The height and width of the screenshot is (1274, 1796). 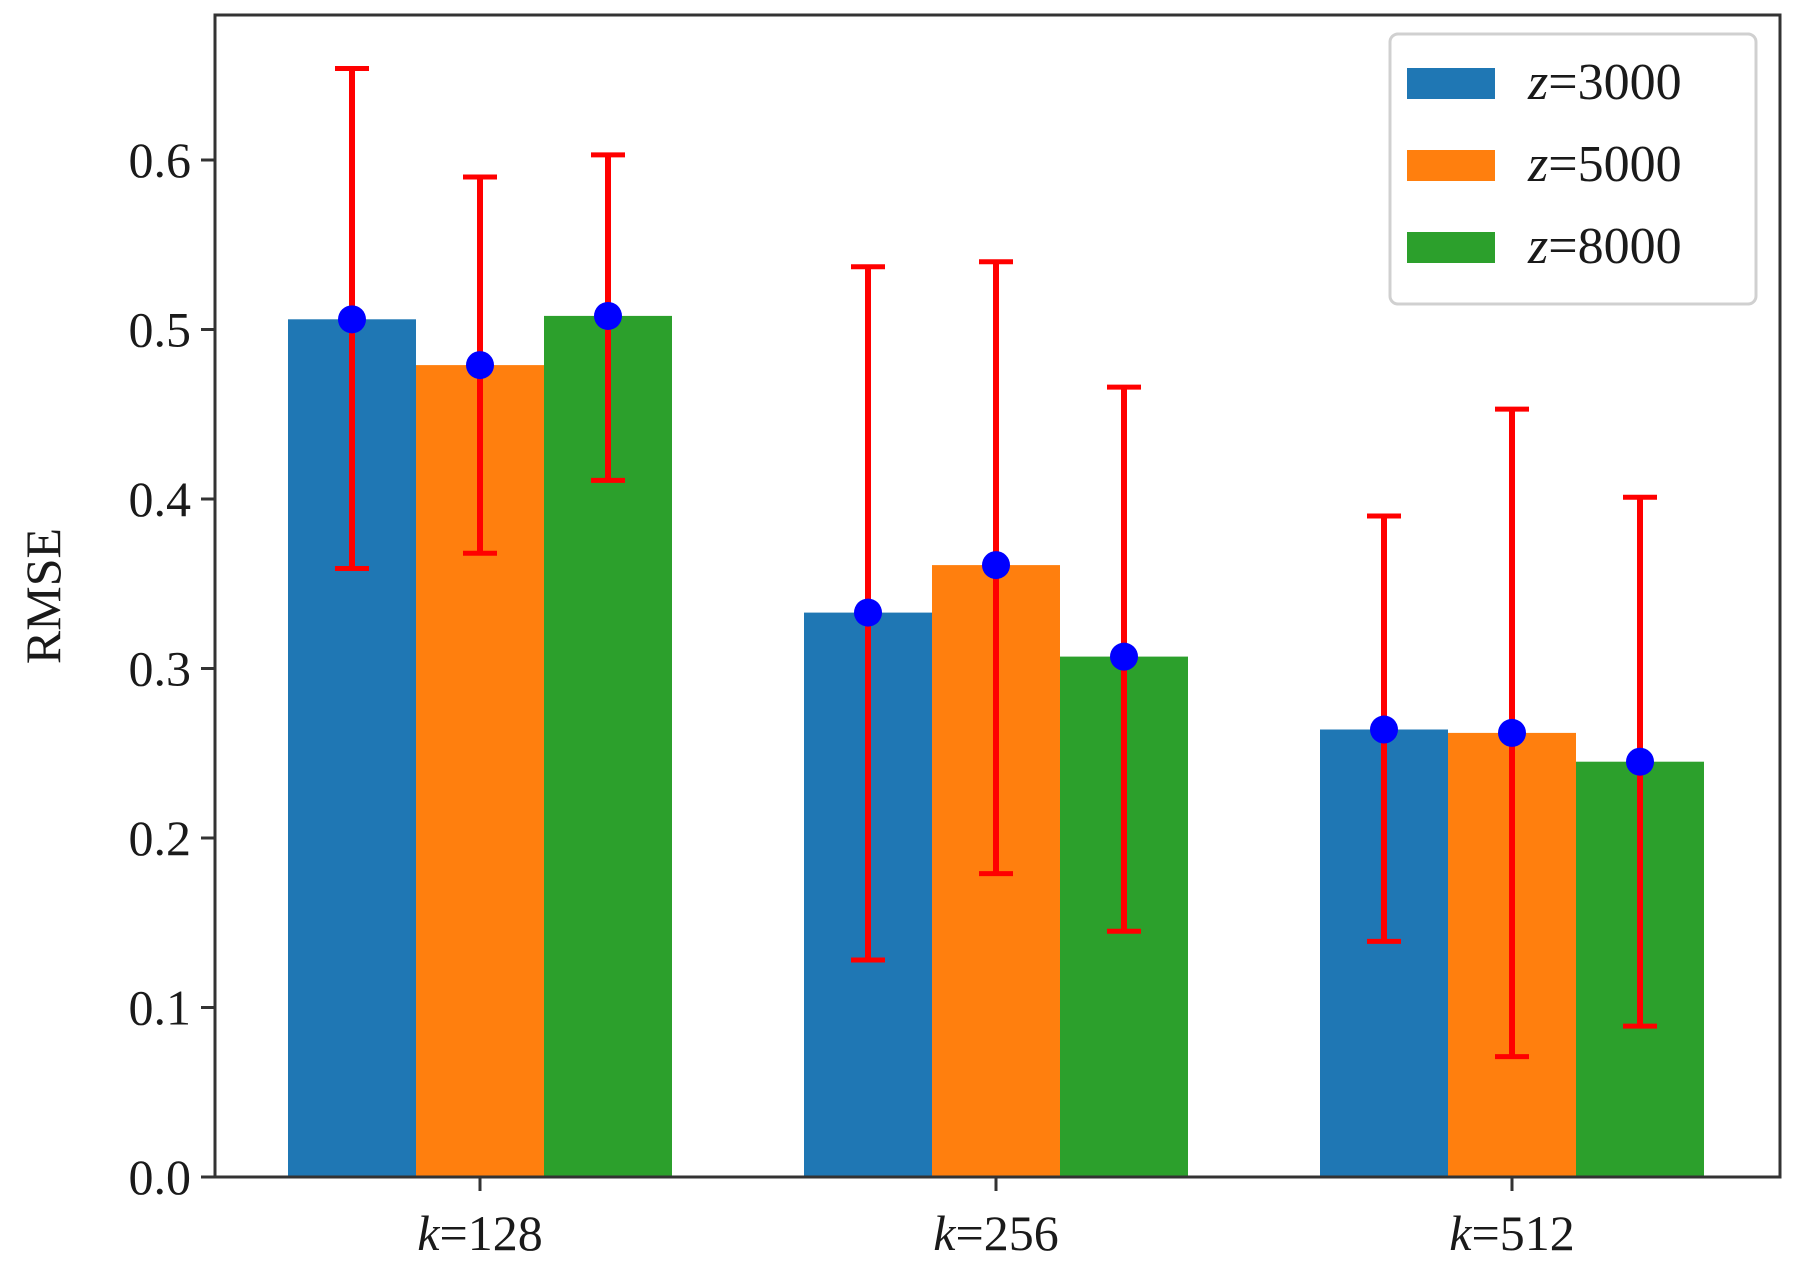 I want to click on x-tick-label: k=128, so click(x=479, y=1233).